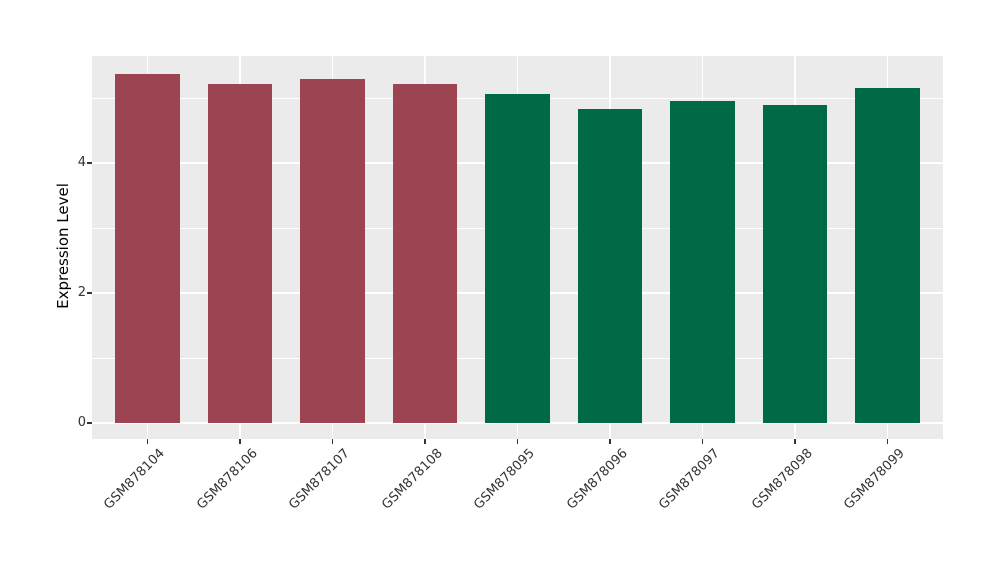 The width and height of the screenshot is (1000, 580). Describe the element at coordinates (412, 479) in the screenshot. I see `x-tick-label: GSM878108` at that location.